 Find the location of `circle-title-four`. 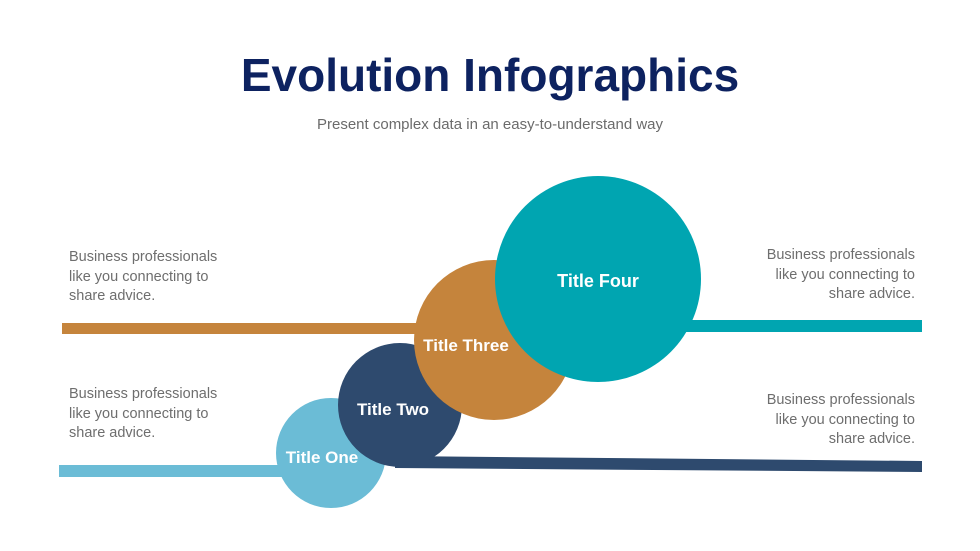

circle-title-four is located at coordinates (598, 279).